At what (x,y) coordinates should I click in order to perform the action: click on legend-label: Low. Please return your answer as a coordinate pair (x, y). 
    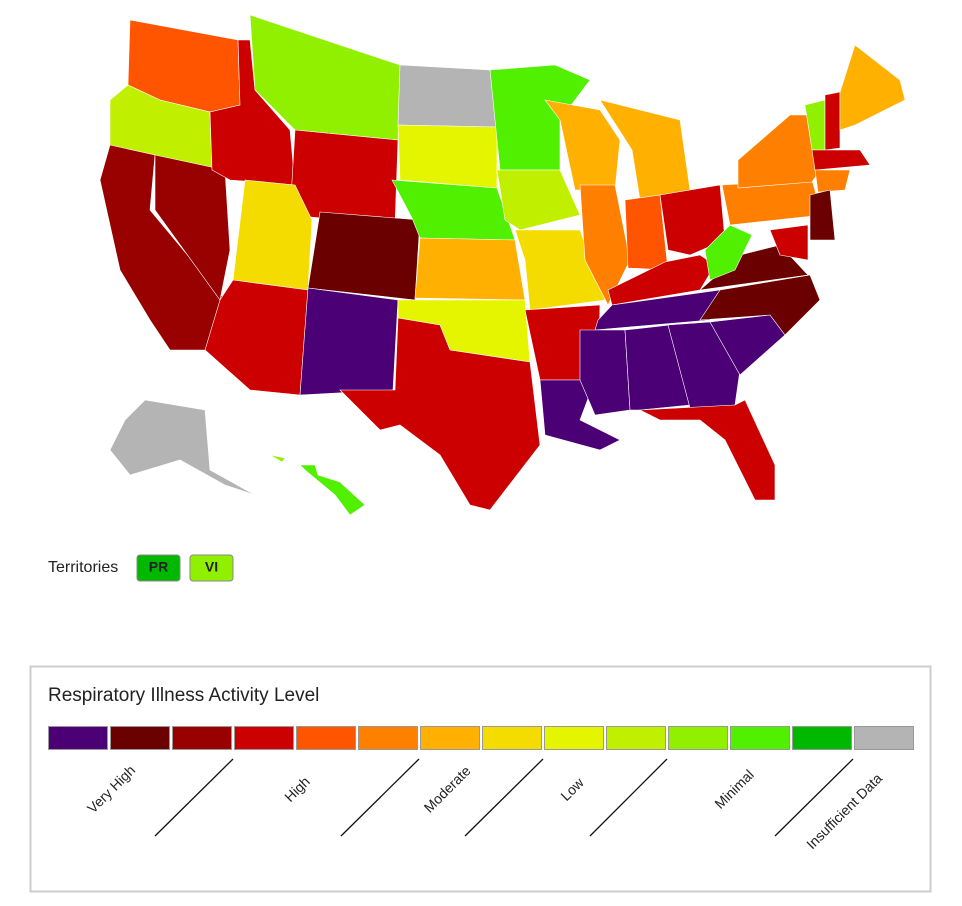
    Looking at the image, I should click on (572, 789).